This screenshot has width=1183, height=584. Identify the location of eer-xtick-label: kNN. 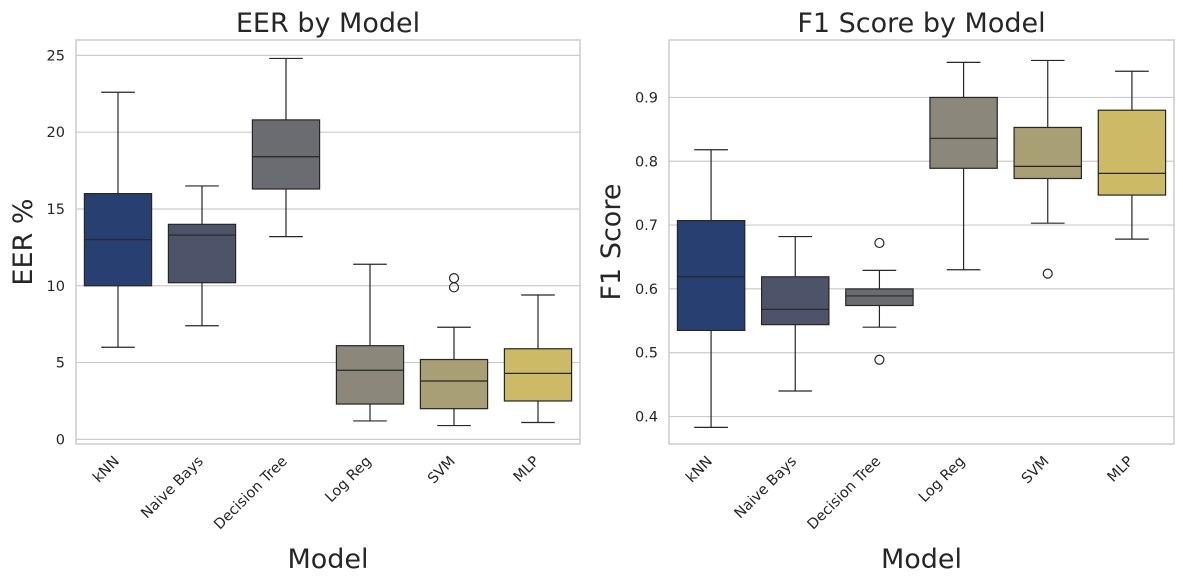
(106, 470).